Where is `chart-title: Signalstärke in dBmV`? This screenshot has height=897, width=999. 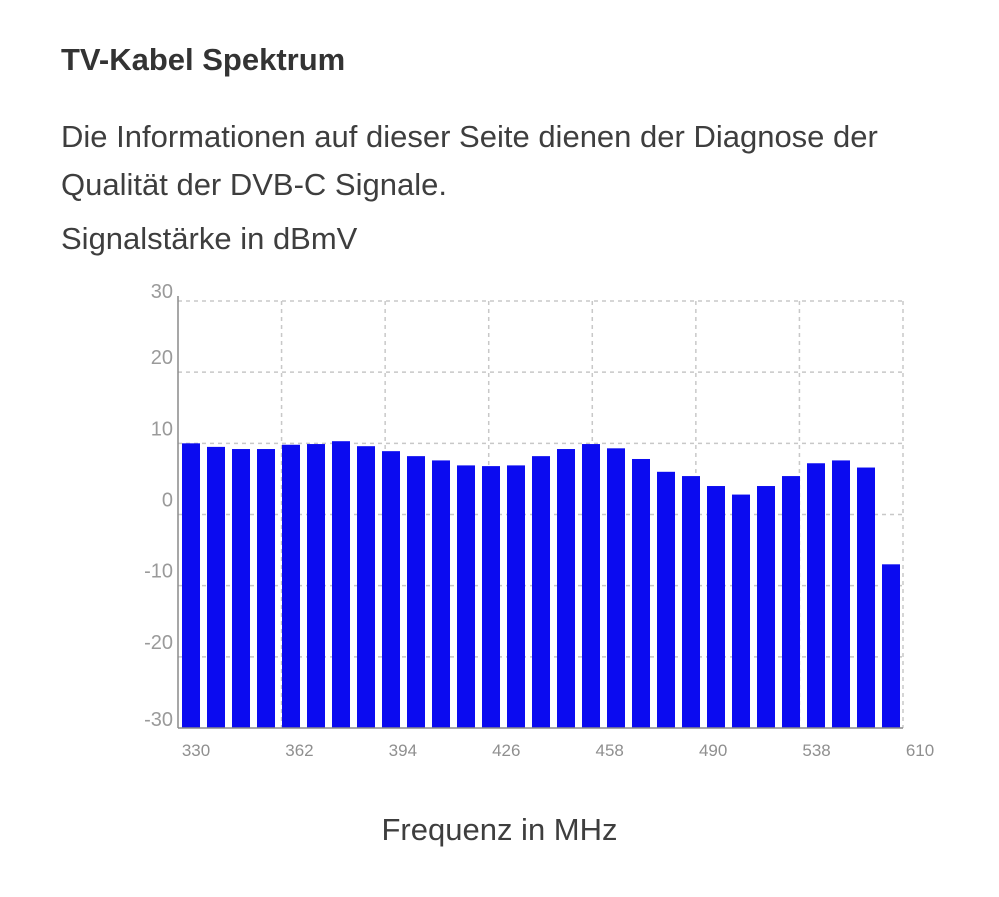
chart-title: Signalstärke in dBmV is located at coordinates (209, 238).